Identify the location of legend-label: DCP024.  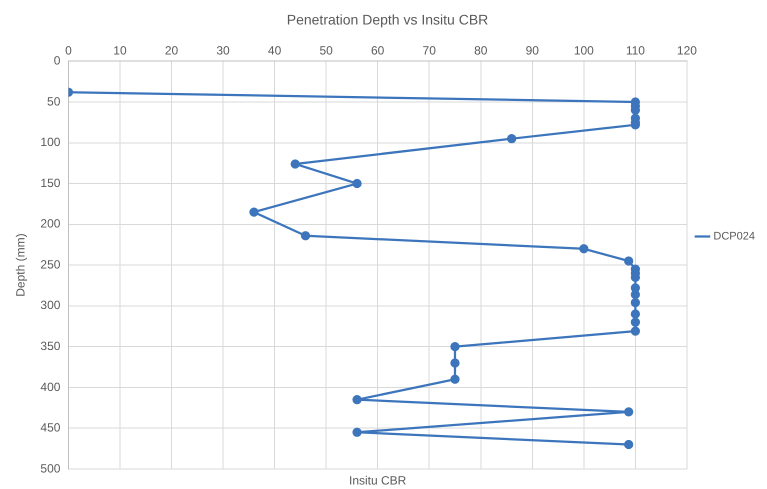
(734, 236).